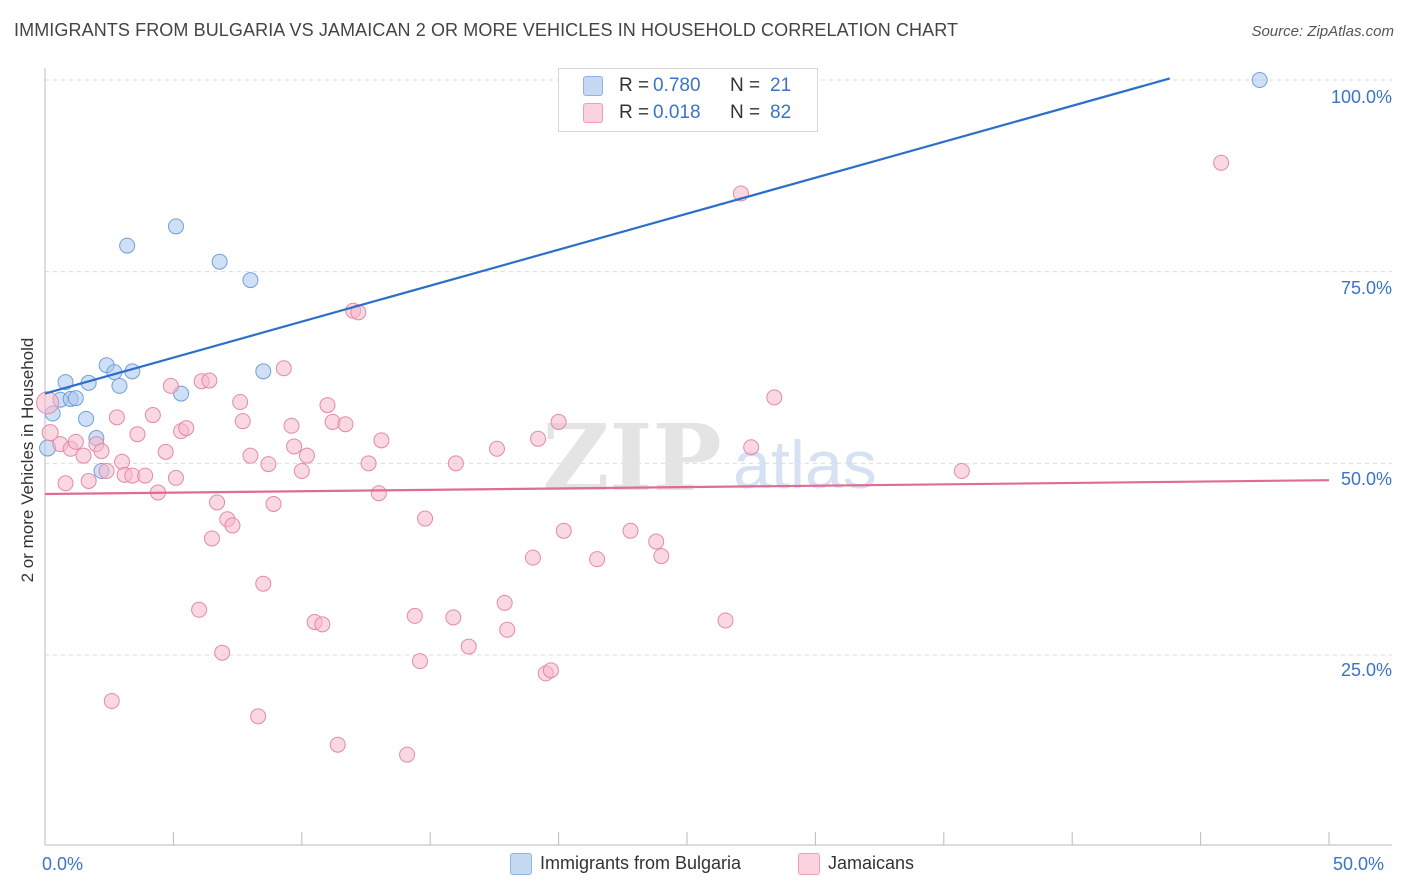  I want to click on x-tick-max: 50.0%, so click(1359, 864).